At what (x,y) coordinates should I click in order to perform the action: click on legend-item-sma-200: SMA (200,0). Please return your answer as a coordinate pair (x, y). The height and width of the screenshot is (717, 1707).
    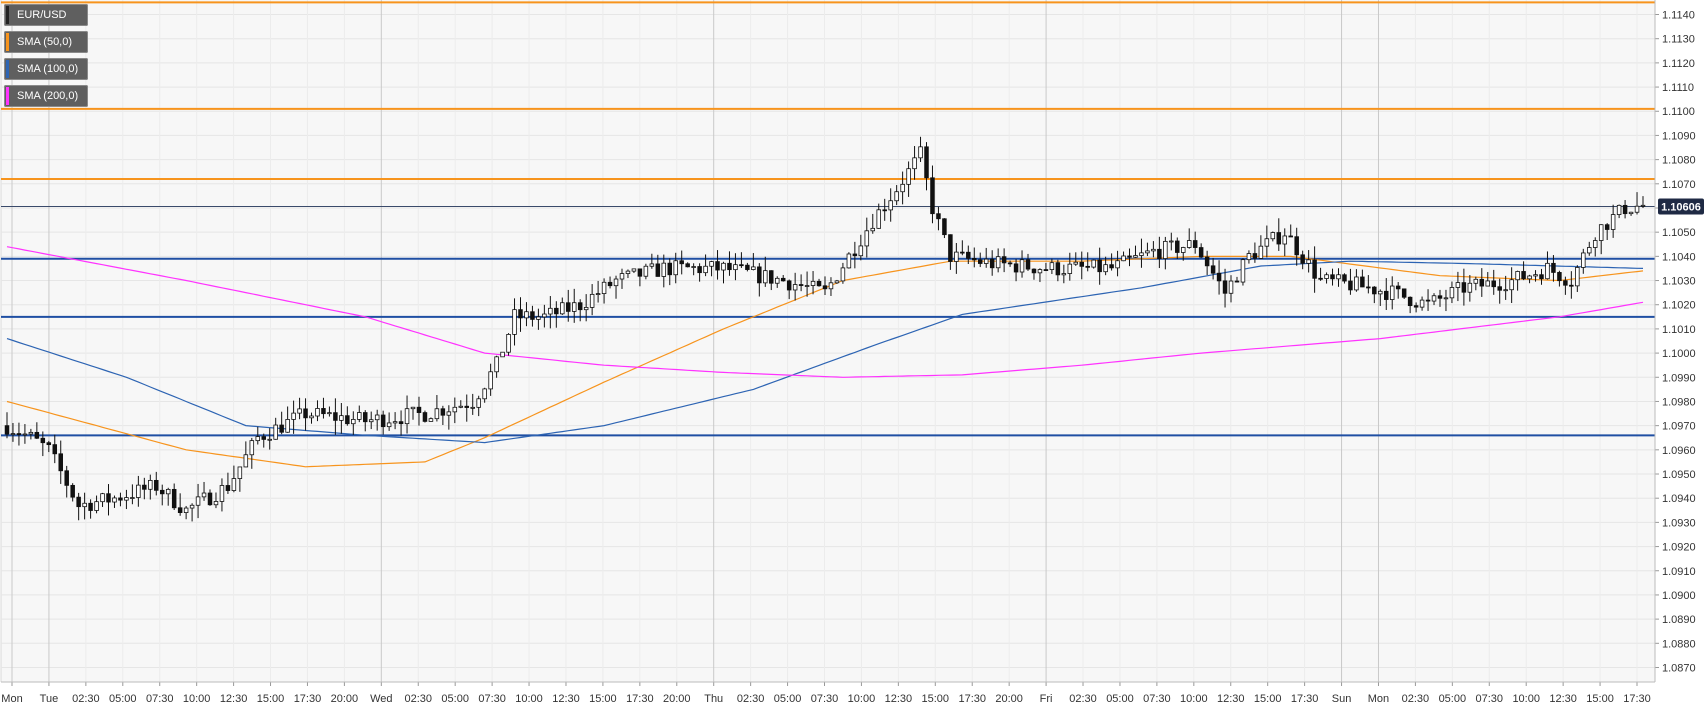
    Looking at the image, I should click on (46, 96).